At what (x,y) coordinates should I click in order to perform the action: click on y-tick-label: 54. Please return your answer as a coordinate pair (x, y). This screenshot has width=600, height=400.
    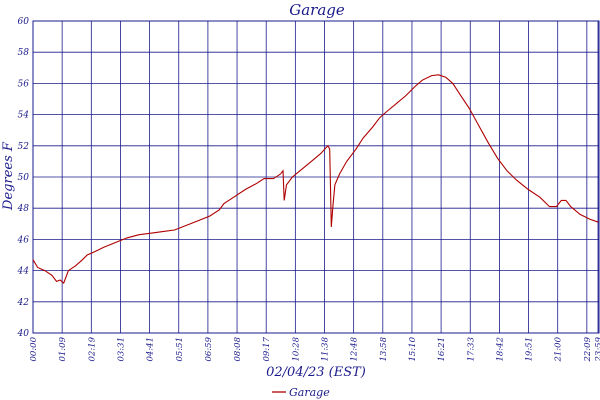
    Looking at the image, I should click on (24, 116).